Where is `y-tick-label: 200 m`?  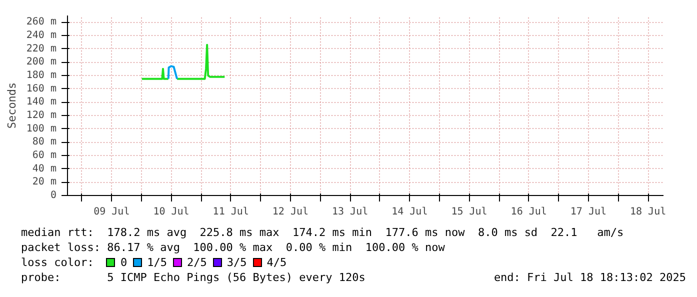
y-tick-label: 200 m is located at coordinates (41, 62).